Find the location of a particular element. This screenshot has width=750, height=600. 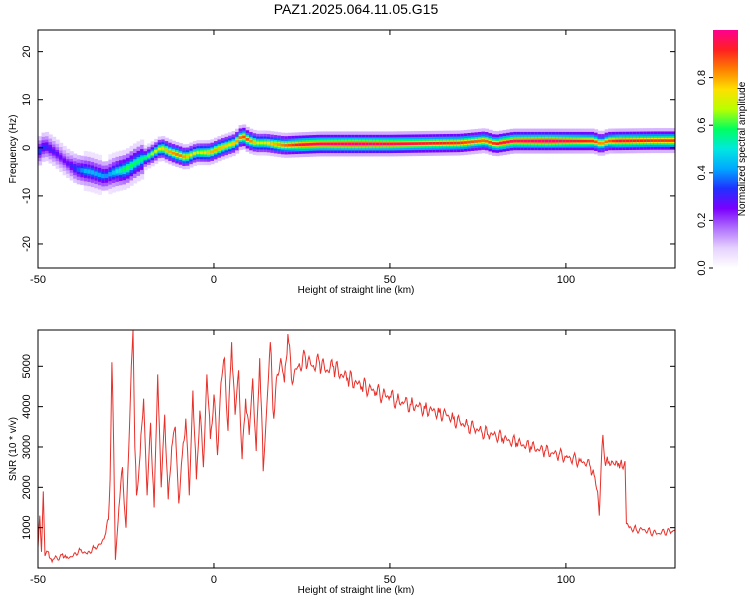

colorbar-ticks: 0.0 0.2 0.4 0.6 0.8 is located at coordinates (704, 173).